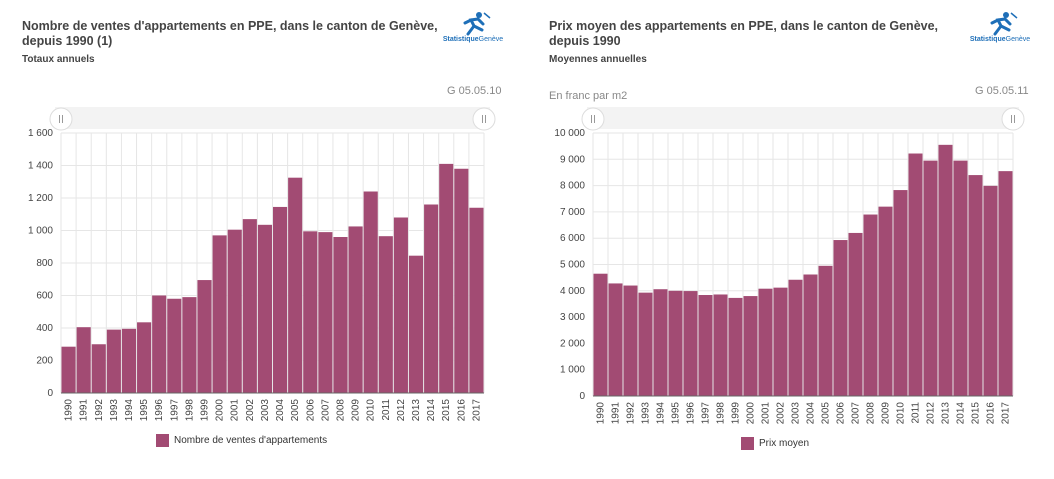 The height and width of the screenshot is (479, 1054). What do you see at coordinates (473, 39) in the screenshot?
I see `logo-text: StatistiqueGenève` at bounding box center [473, 39].